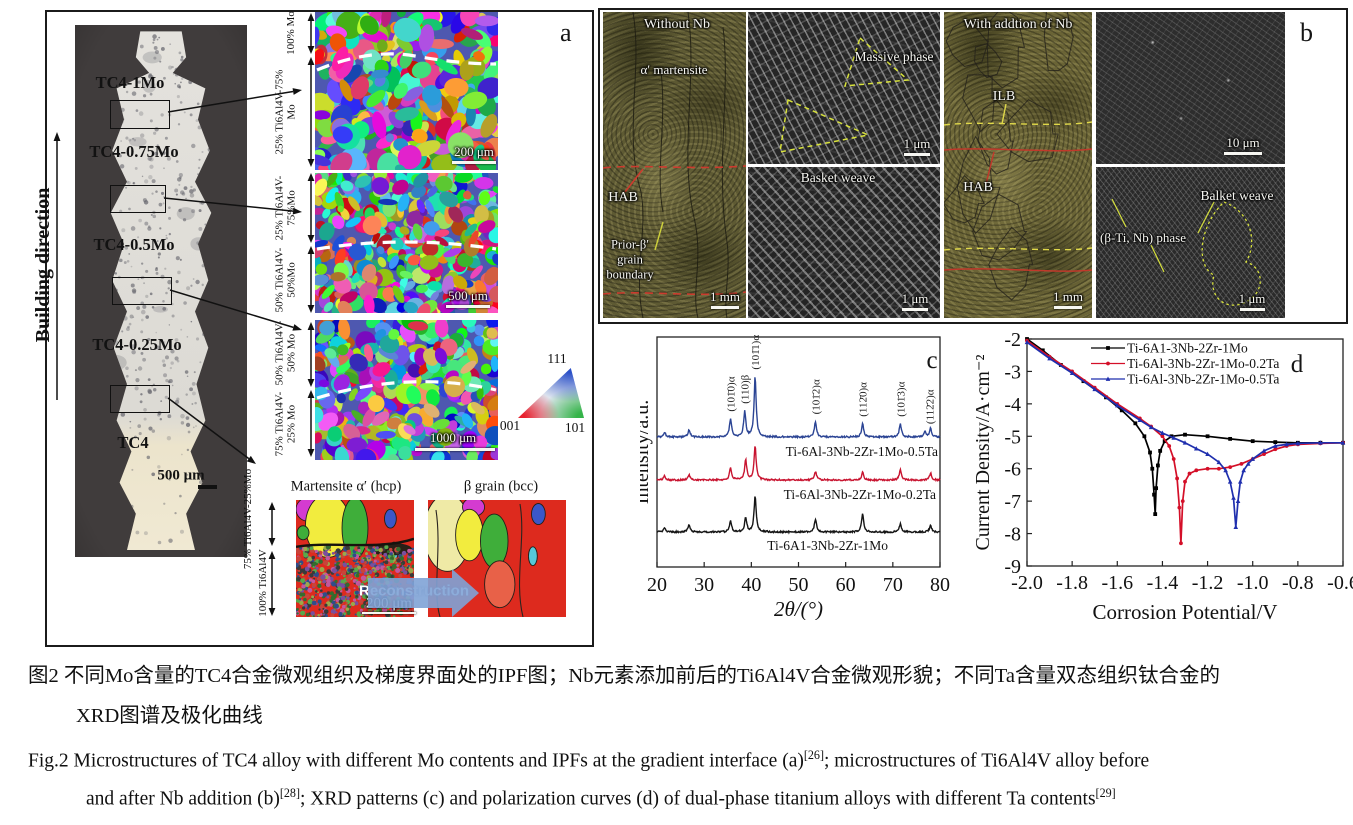 Image resolution: width=1353 pixels, height=825 pixels. What do you see at coordinates (860, 494) in the screenshot?
I see `xrd-series-label: Ti-6Al-3Nb-2Zr-1Mo-0.2Ta` at bounding box center [860, 494].